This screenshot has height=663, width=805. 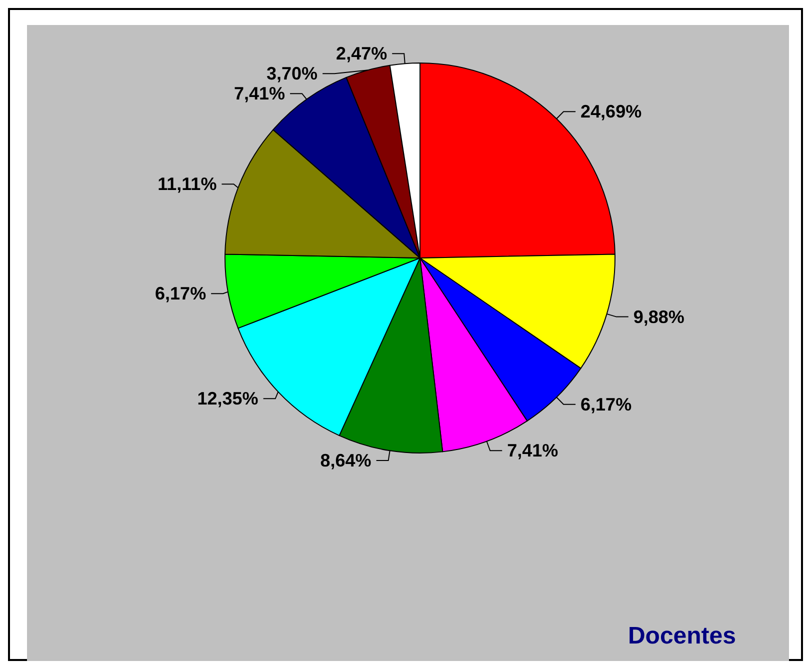 I want to click on data-label: 9,88%, so click(x=658, y=316).